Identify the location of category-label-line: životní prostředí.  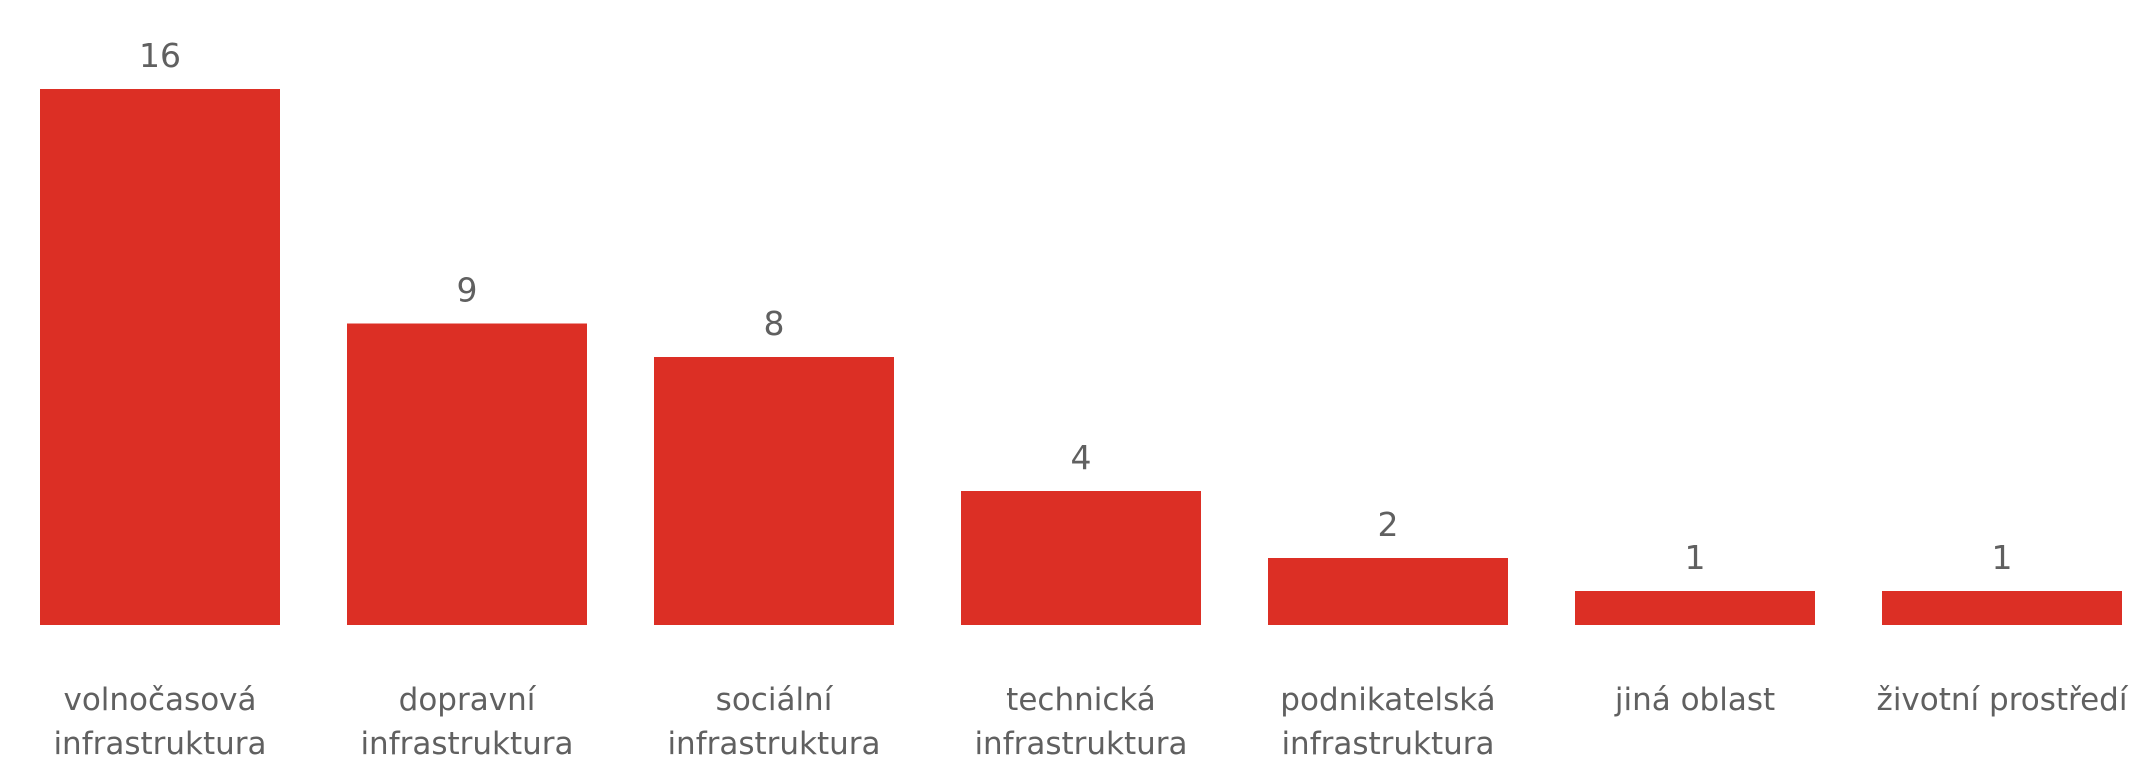
(2003, 700).